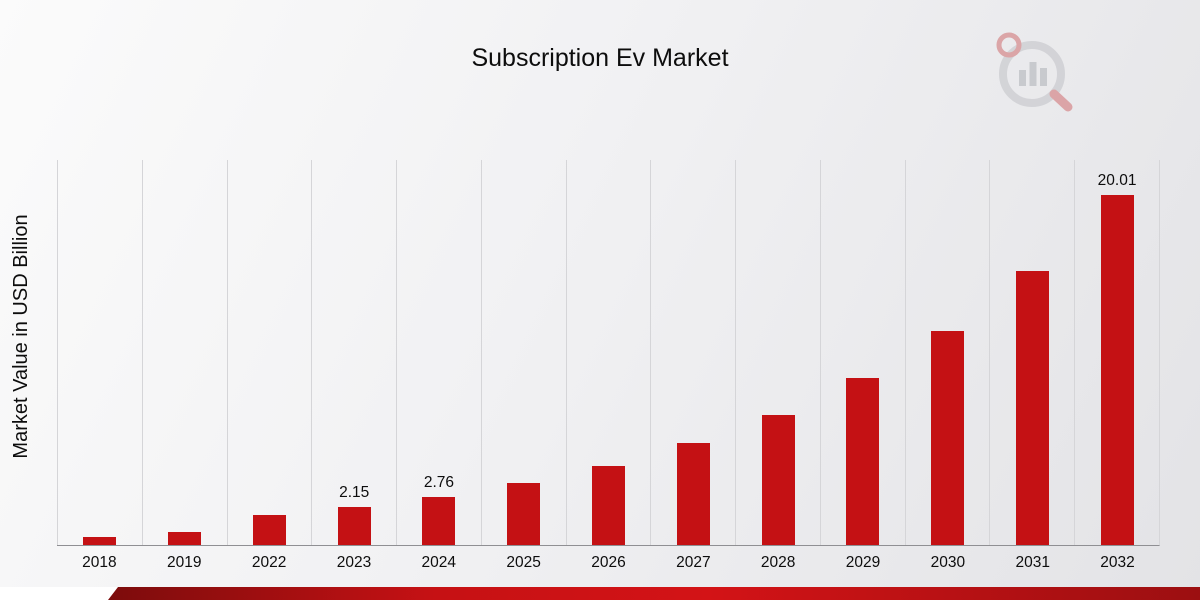  Describe the element at coordinates (778, 562) in the screenshot. I see `x-tick-label: 2028` at that location.